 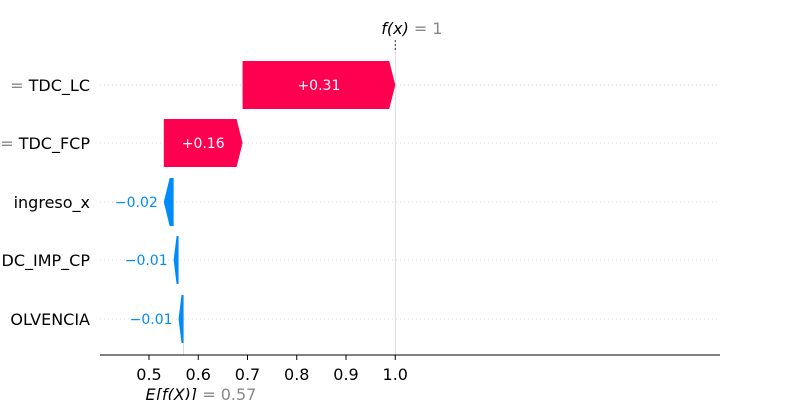 What do you see at coordinates (52, 203) in the screenshot?
I see `feature-label: ingreso_x` at bounding box center [52, 203].